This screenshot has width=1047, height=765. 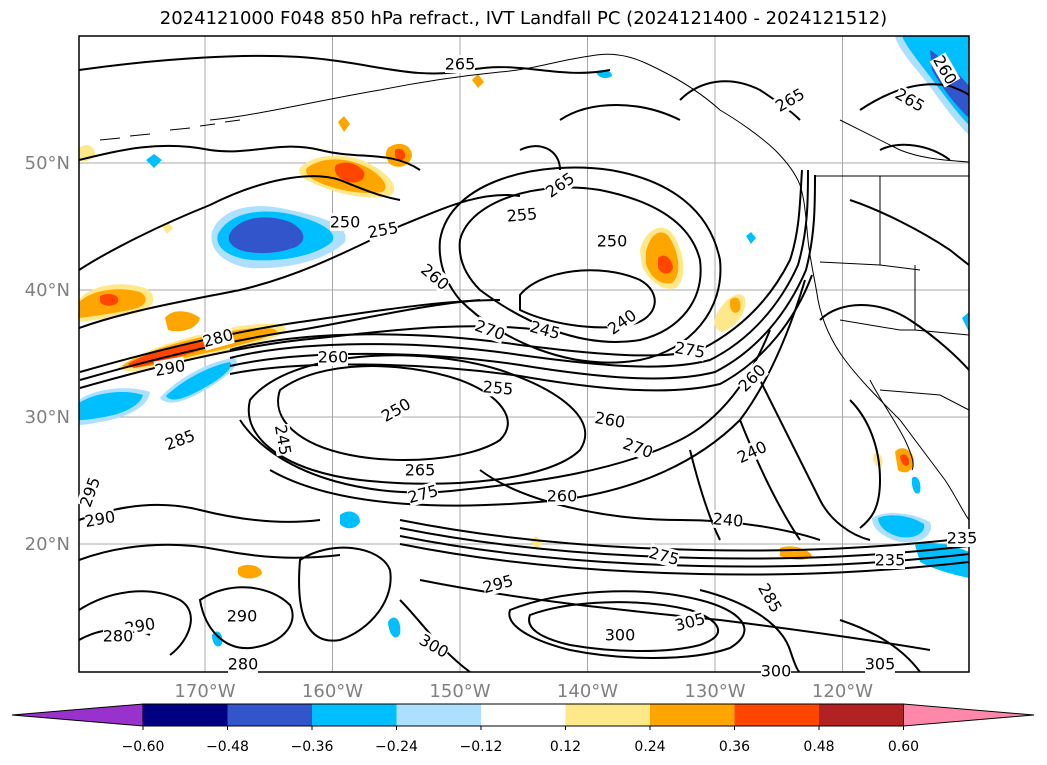 What do you see at coordinates (565, 747) in the screenshot?
I see `colorbar-tick-label: 0.12` at bounding box center [565, 747].